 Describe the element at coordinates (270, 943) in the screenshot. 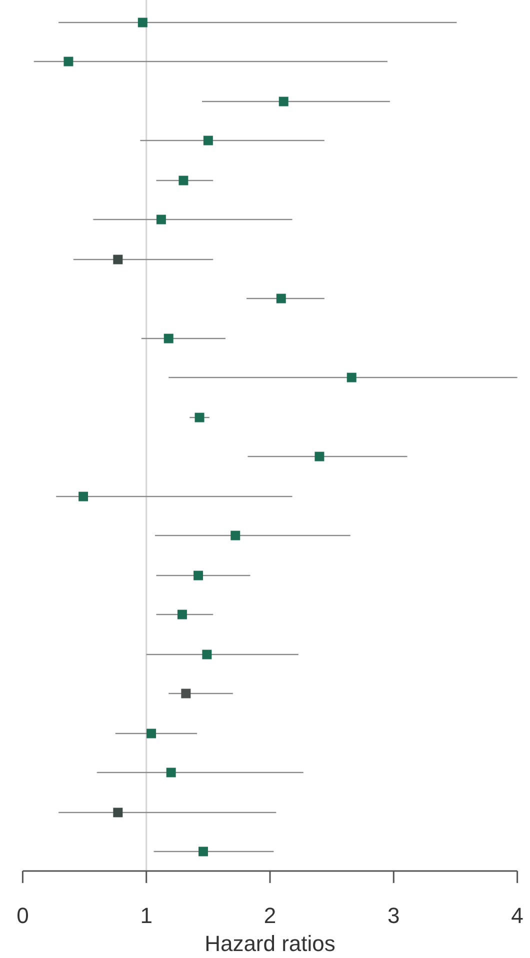

I see `x-axis-title: Hazard ratios` at that location.